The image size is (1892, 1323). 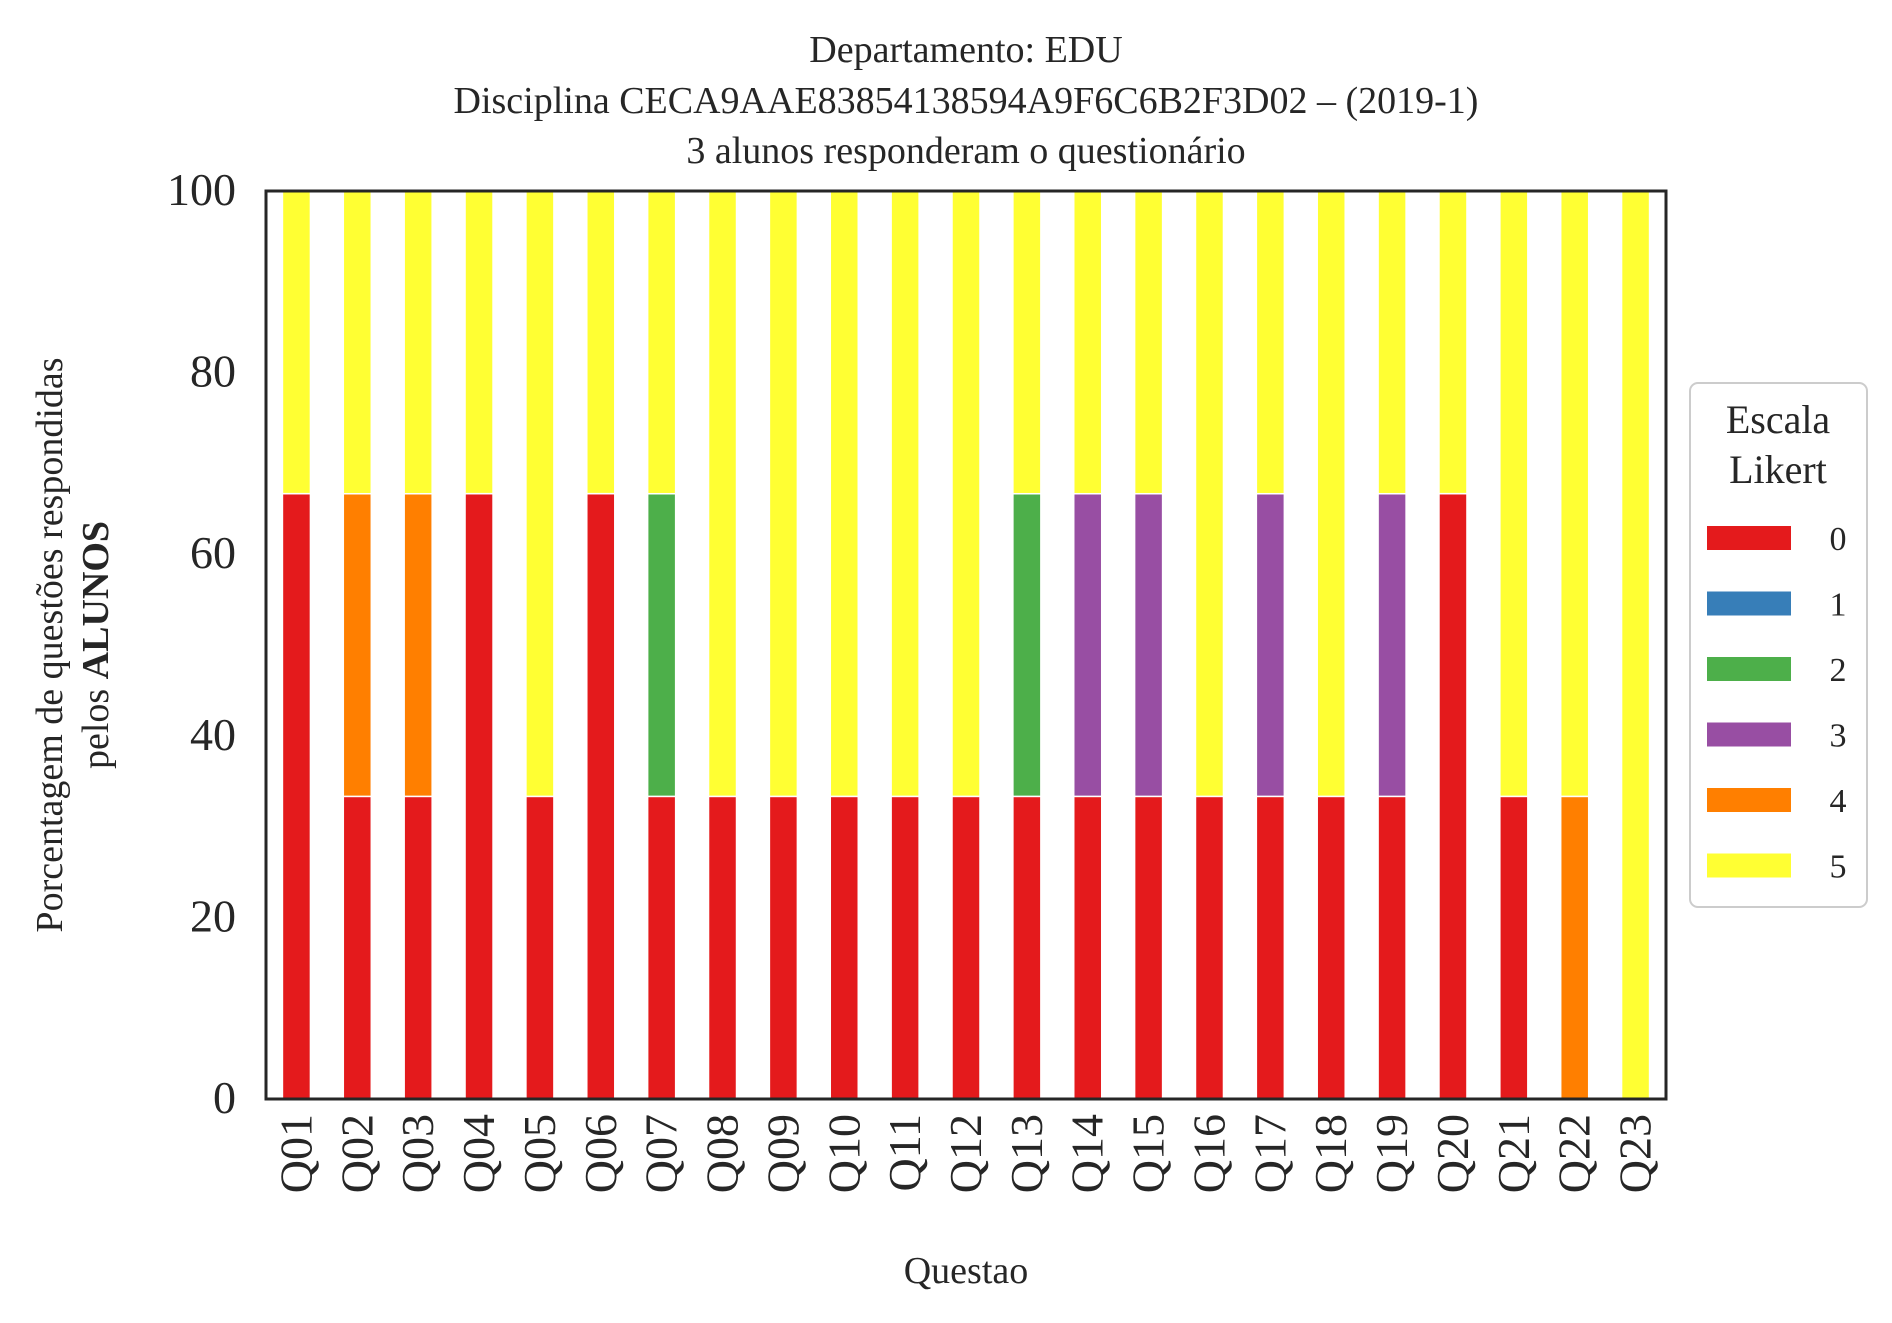 I want to click on legend-label-4: 4, so click(x=1838, y=801).